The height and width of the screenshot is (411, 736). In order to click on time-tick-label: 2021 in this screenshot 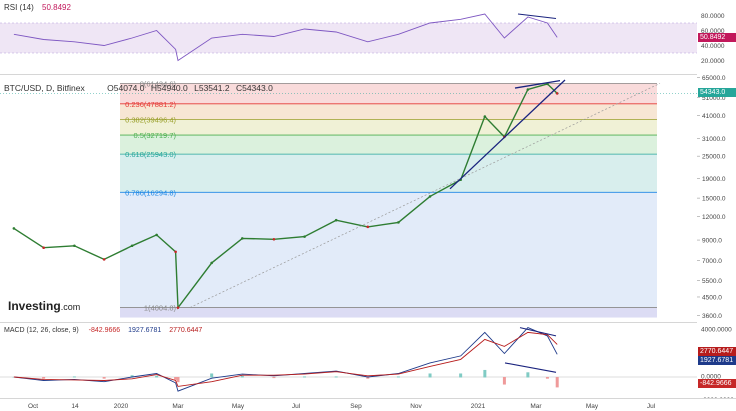, I will do `click(478, 406)`.